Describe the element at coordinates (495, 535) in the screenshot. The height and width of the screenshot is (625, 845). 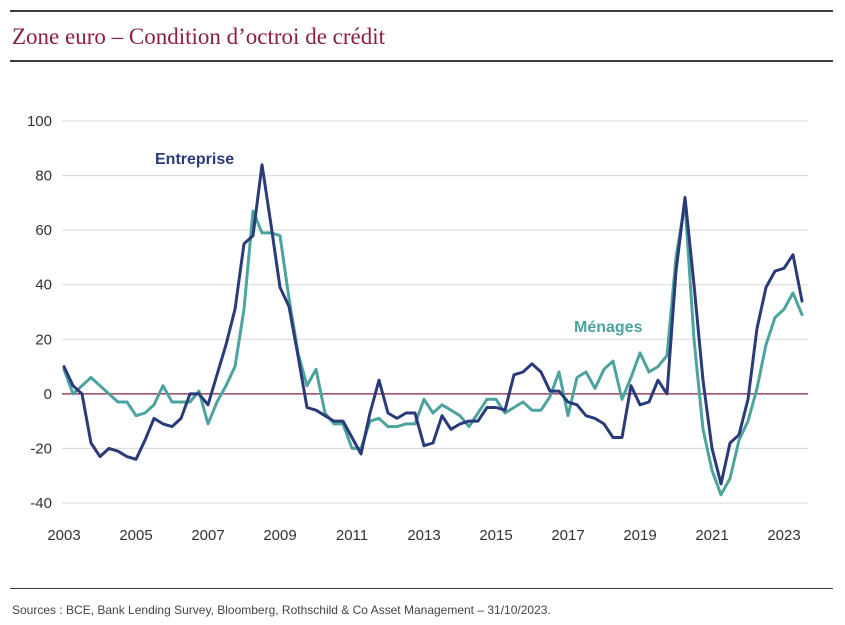
I see `x-tick-label: 2015` at that location.